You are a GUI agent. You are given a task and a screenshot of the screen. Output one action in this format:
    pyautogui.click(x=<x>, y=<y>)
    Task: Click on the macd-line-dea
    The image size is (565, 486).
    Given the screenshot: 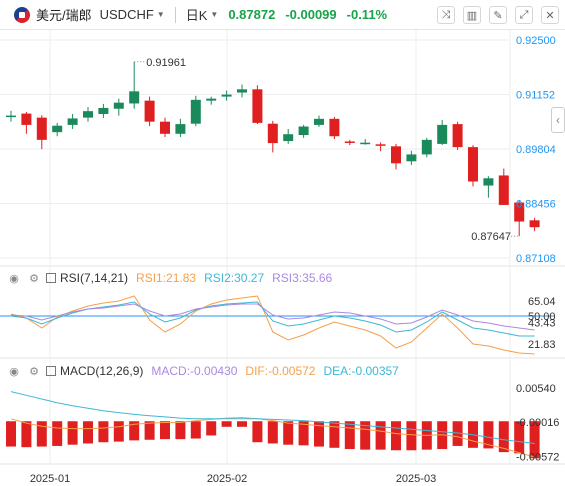 What is the action you would take?
    pyautogui.click(x=272, y=417)
    